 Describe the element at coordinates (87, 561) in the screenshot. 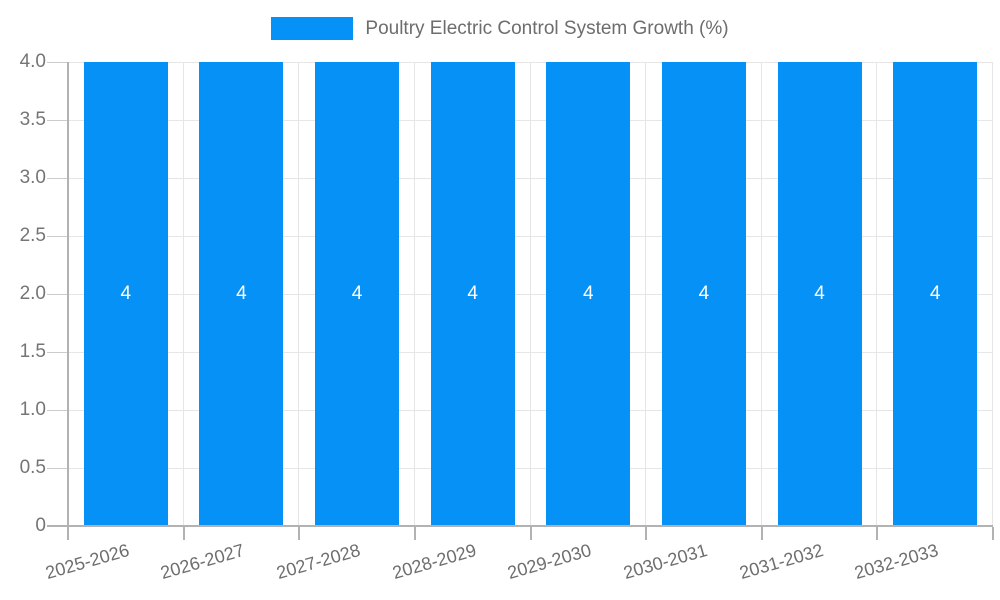

I see `x-category-label: 2025-2026` at that location.